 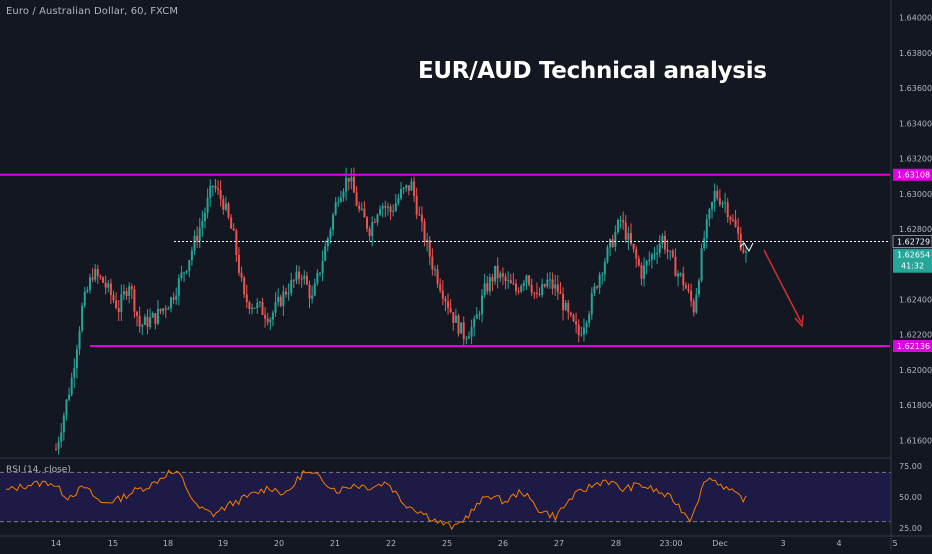 What do you see at coordinates (915, 194) in the screenshot?
I see `price-tick-label: 1.63000` at bounding box center [915, 194].